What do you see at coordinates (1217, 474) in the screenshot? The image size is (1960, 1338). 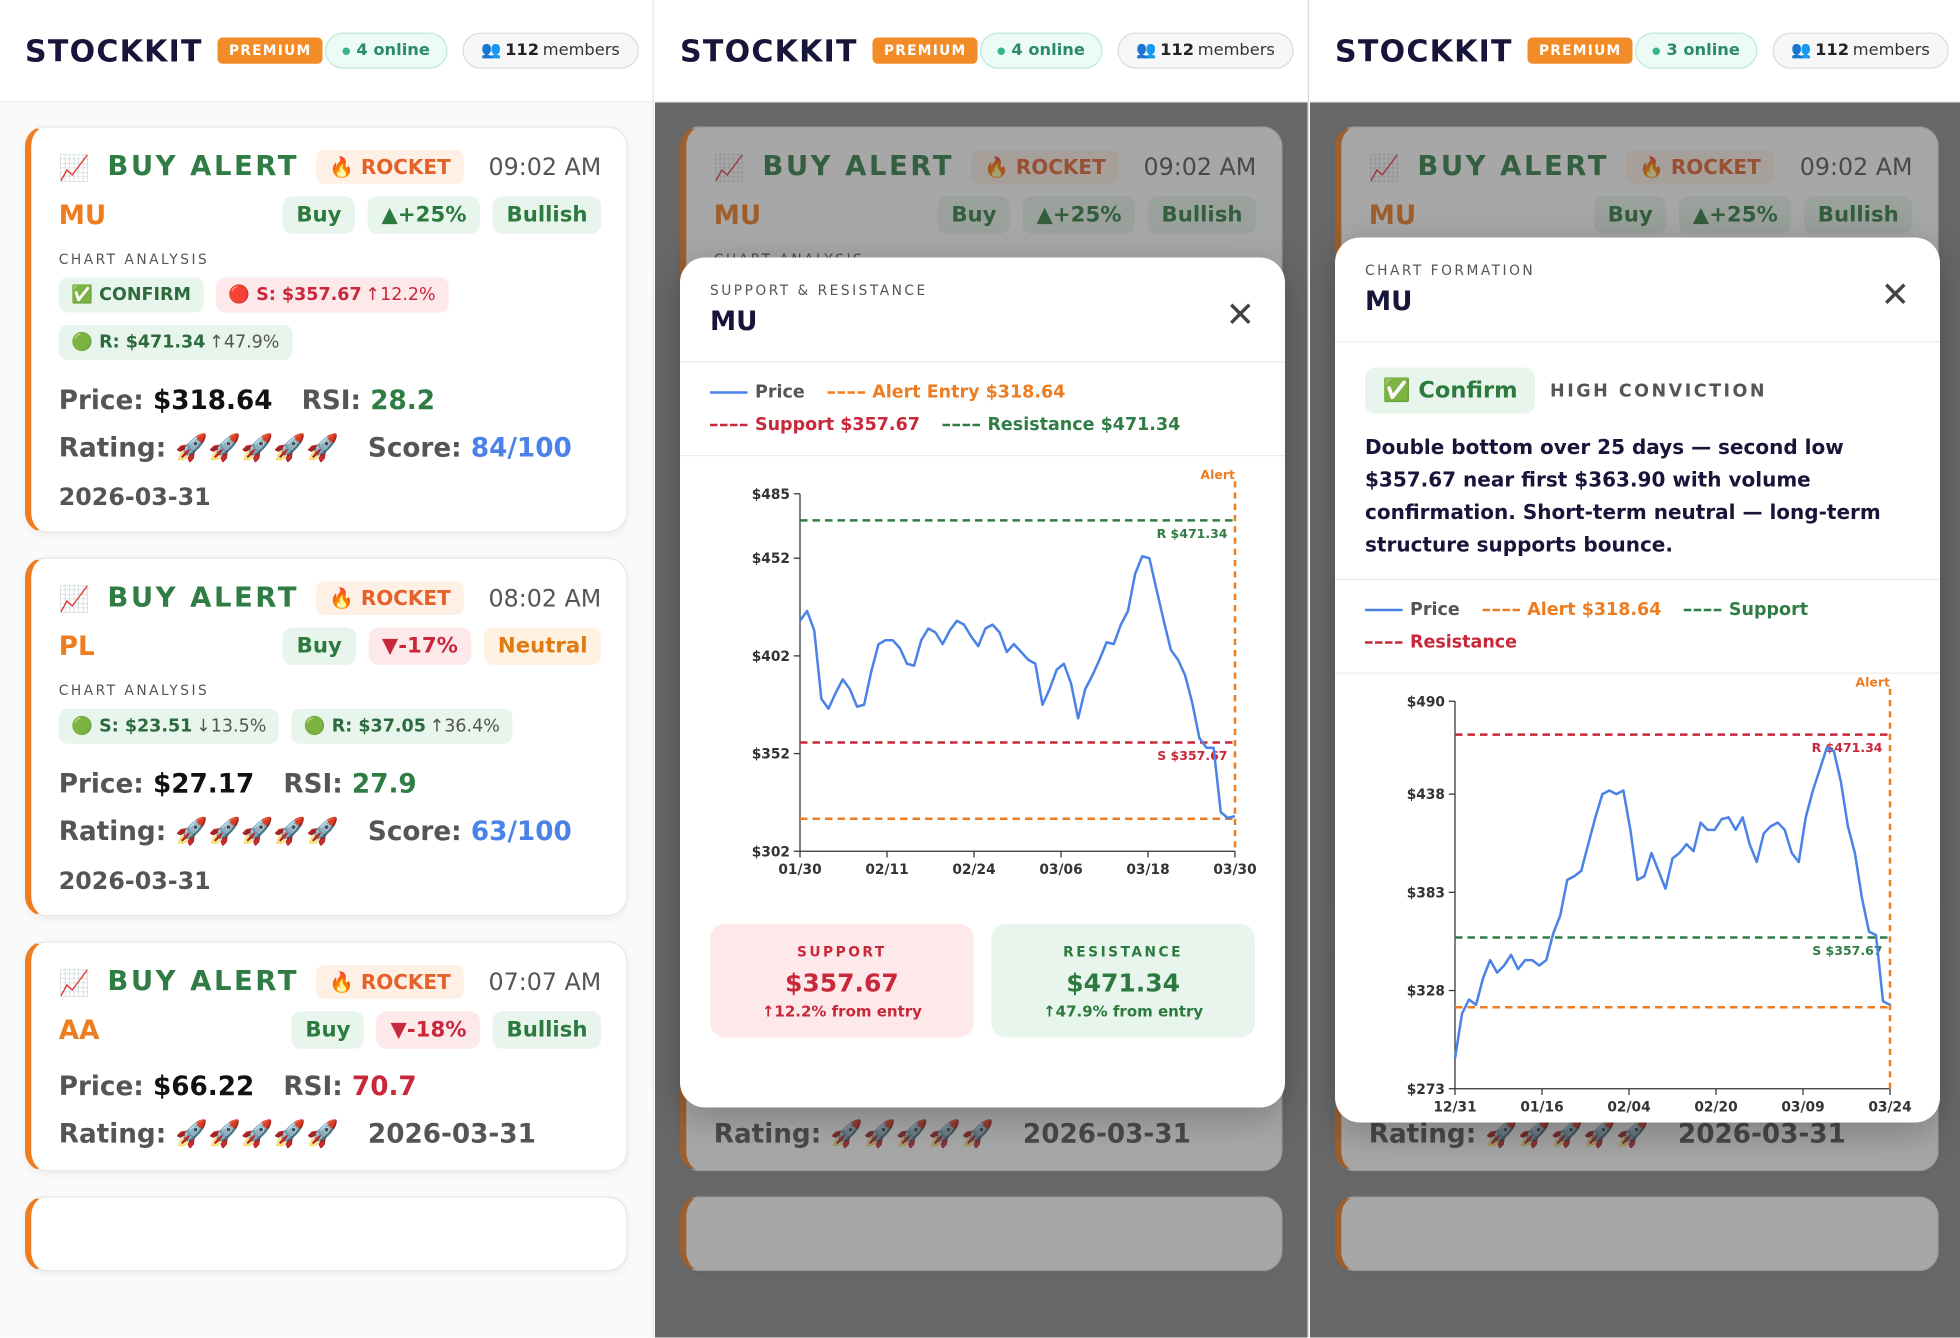 I see `alert-vline-label: Alert` at bounding box center [1217, 474].